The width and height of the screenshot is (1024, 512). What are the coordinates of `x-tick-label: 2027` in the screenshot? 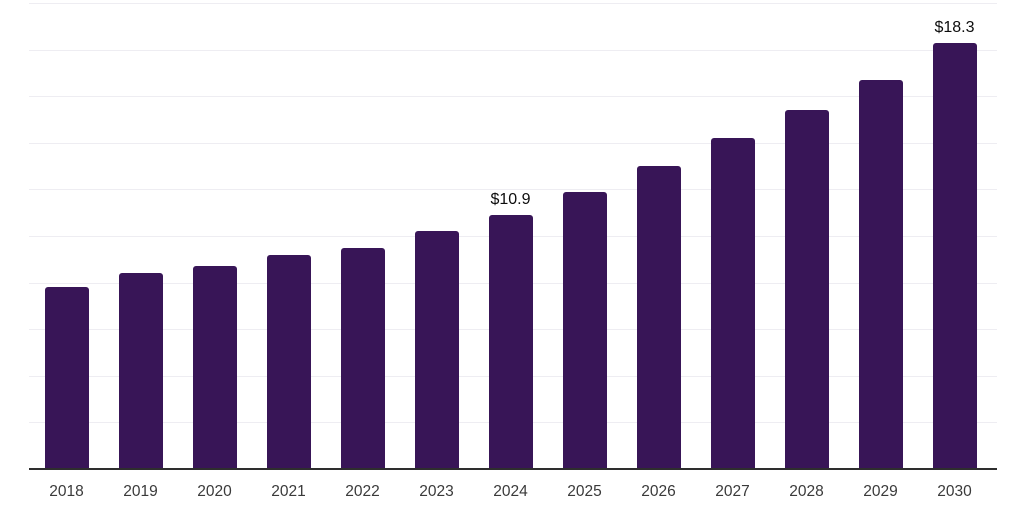 It's located at (732, 491).